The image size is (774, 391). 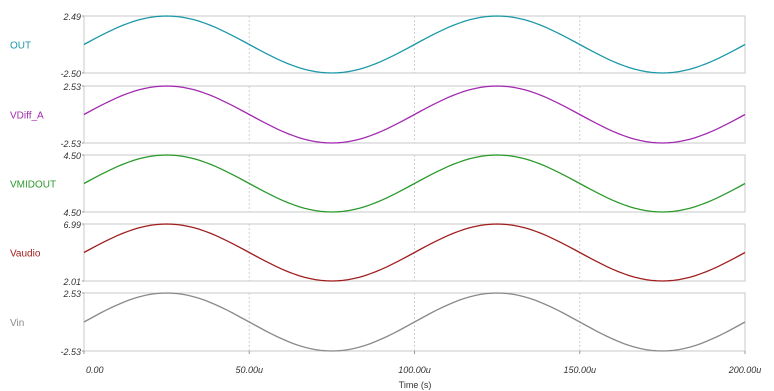 I want to click on series-label-vdiff_a: VDiff_A, so click(x=27, y=116).